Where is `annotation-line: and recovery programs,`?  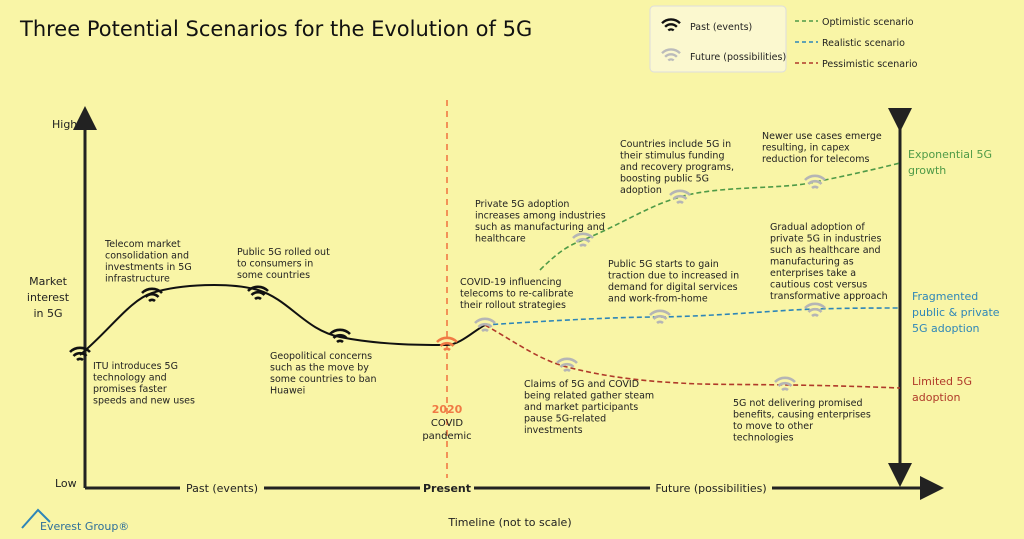 annotation-line: and recovery programs, is located at coordinates (677, 167).